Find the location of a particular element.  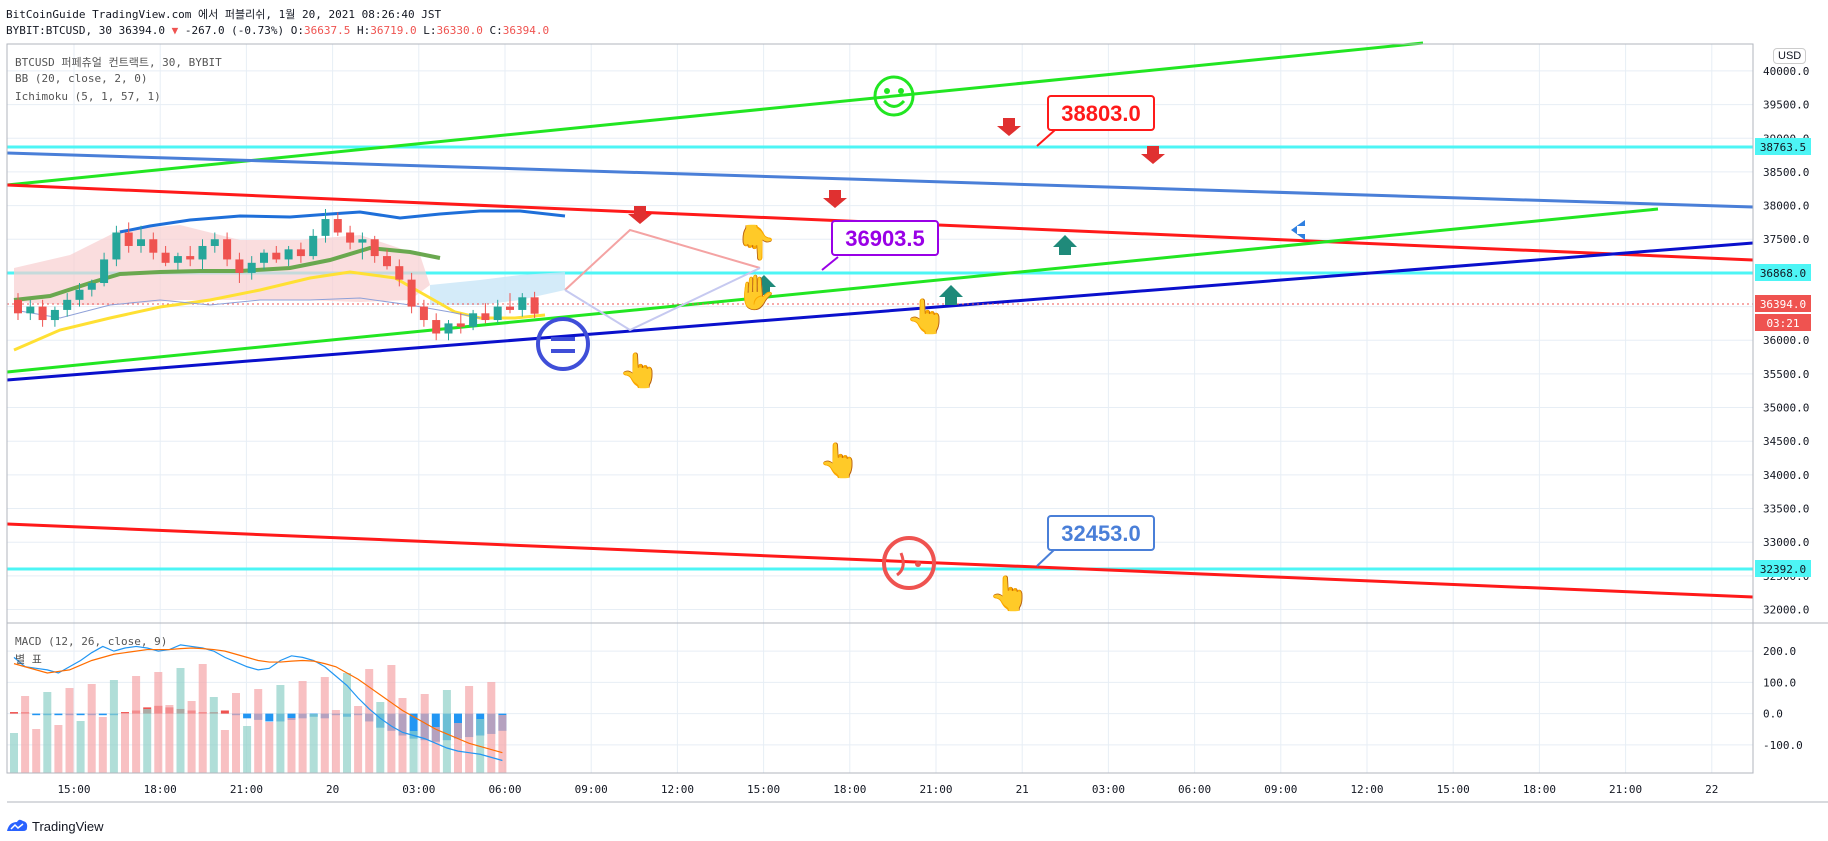

symbol-description: BTCUSD 퍼페츄얼 컨트랙트, 30, BYBIT is located at coordinates (118, 62).